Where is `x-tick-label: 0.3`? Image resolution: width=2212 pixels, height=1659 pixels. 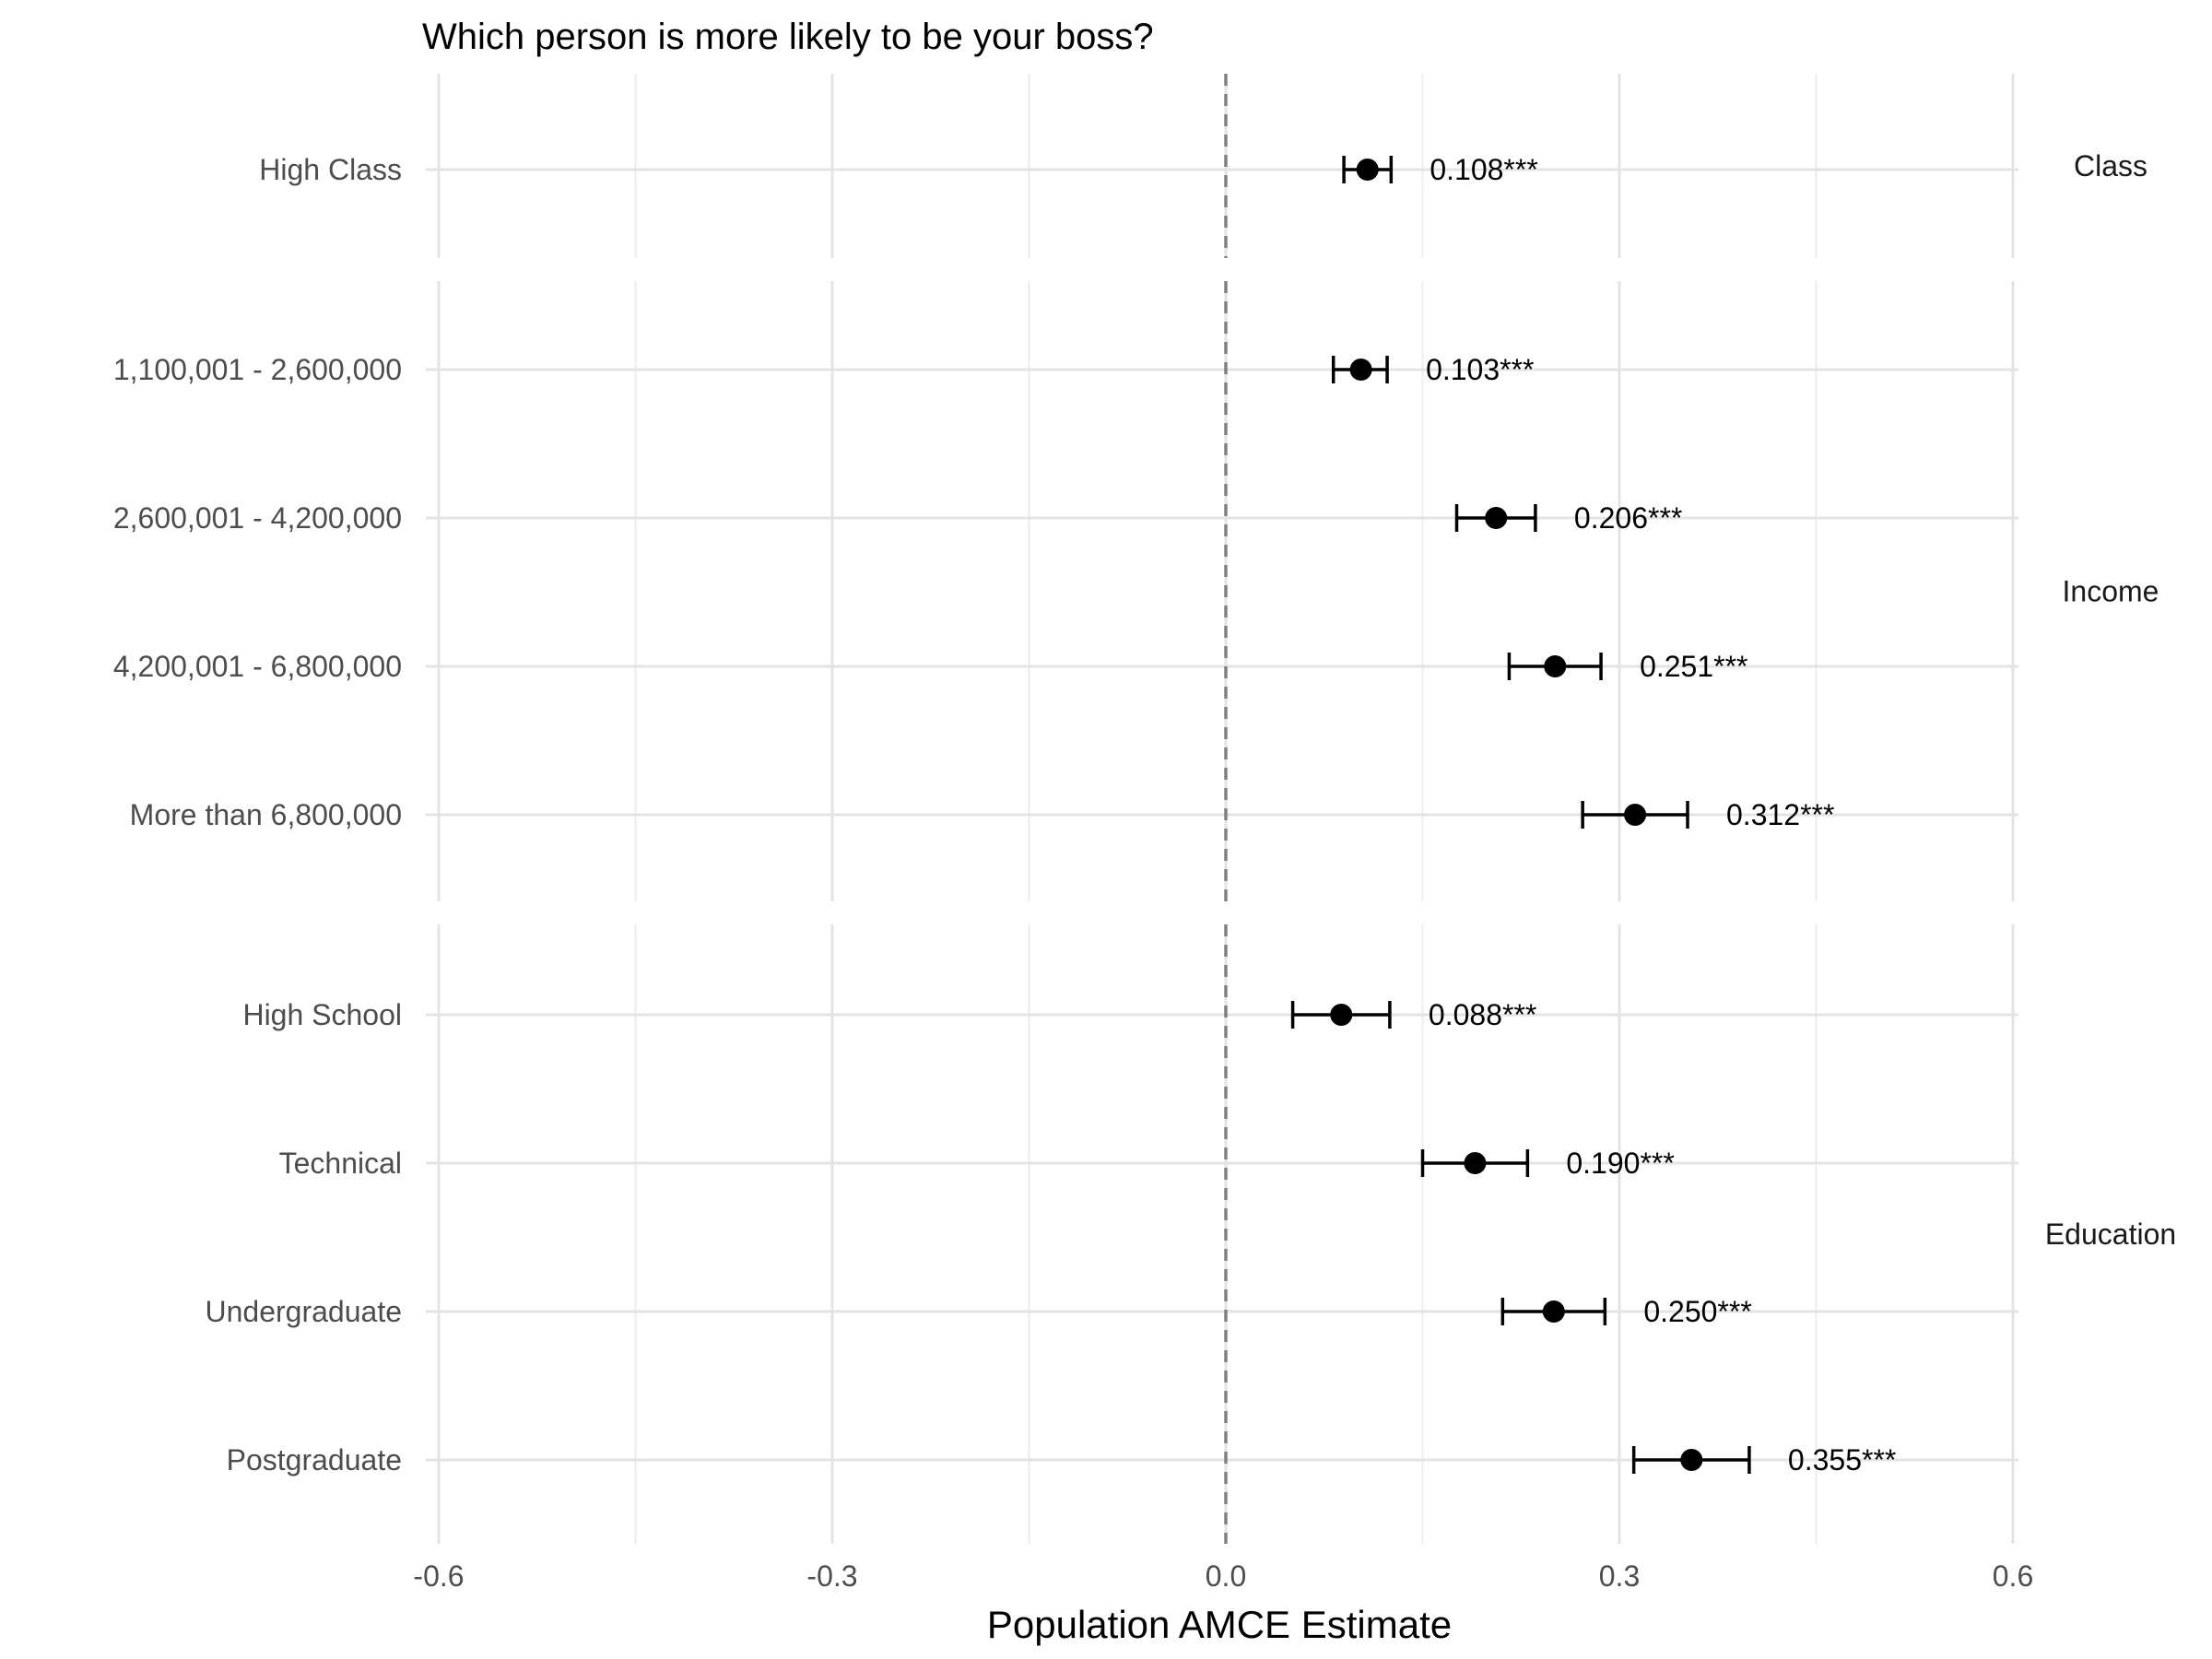 x-tick-label: 0.3 is located at coordinates (1619, 1576).